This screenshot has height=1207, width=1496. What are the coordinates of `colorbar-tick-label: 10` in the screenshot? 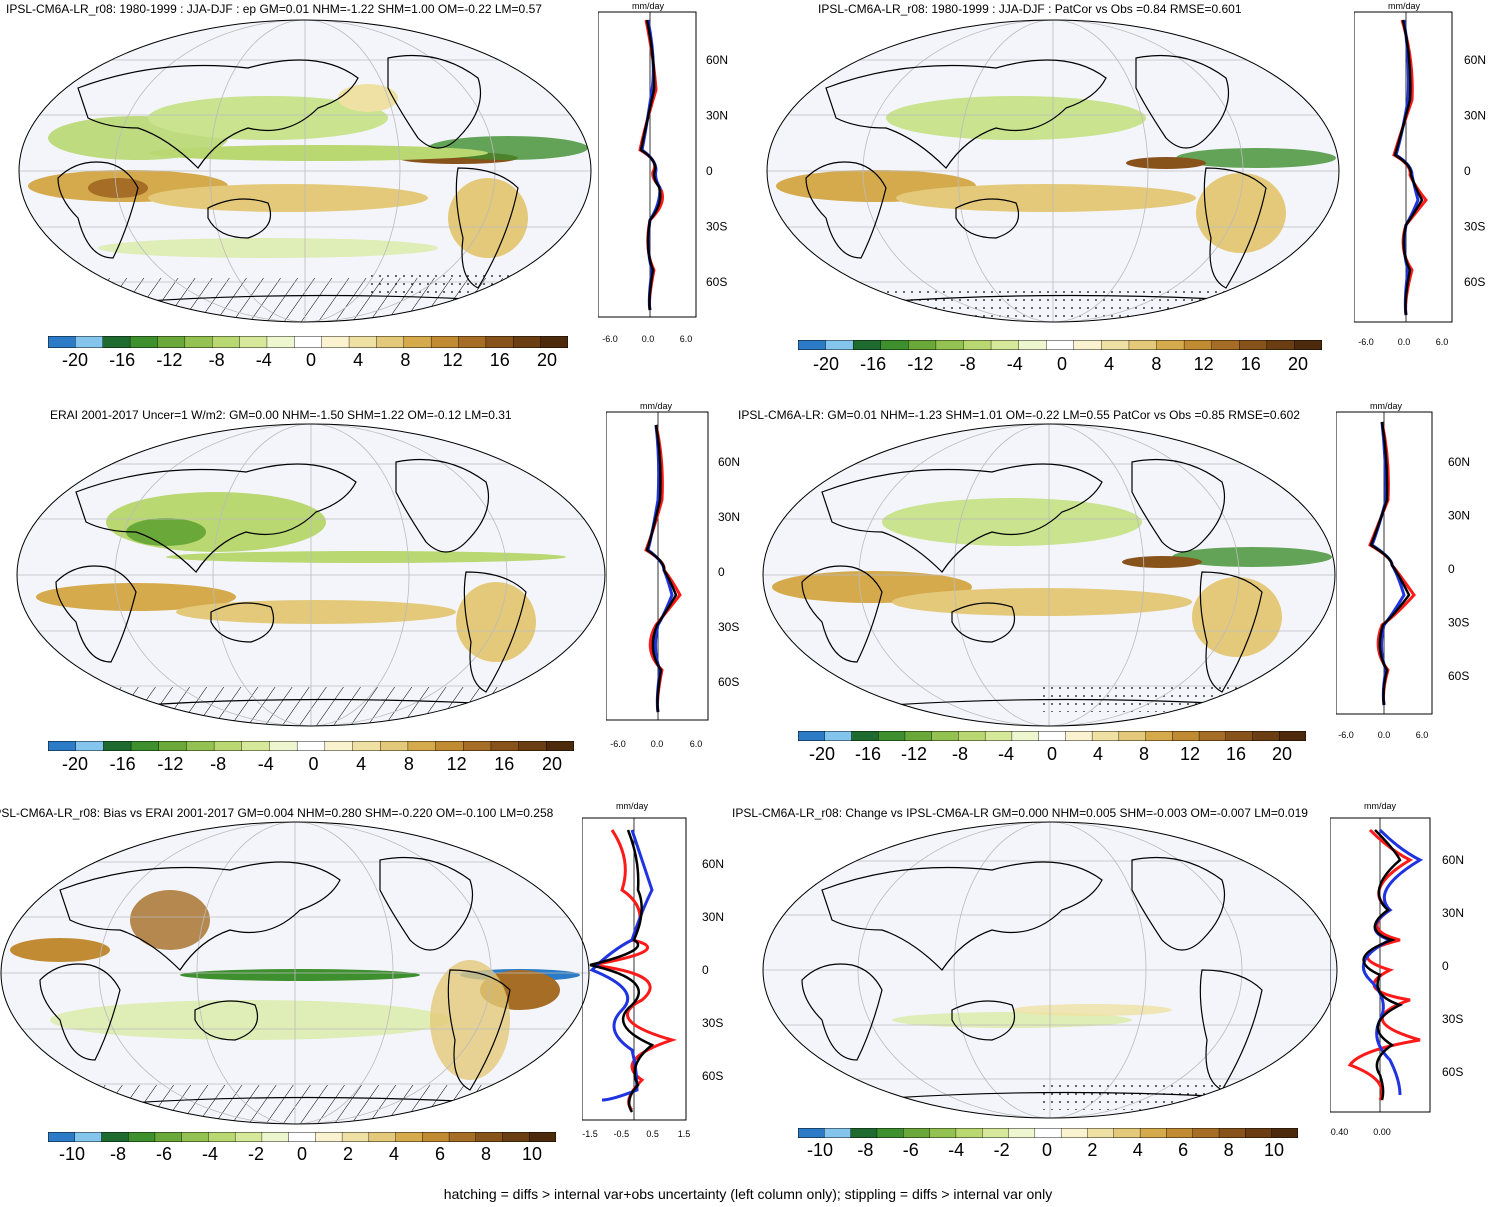 It's located at (1274, 1150).